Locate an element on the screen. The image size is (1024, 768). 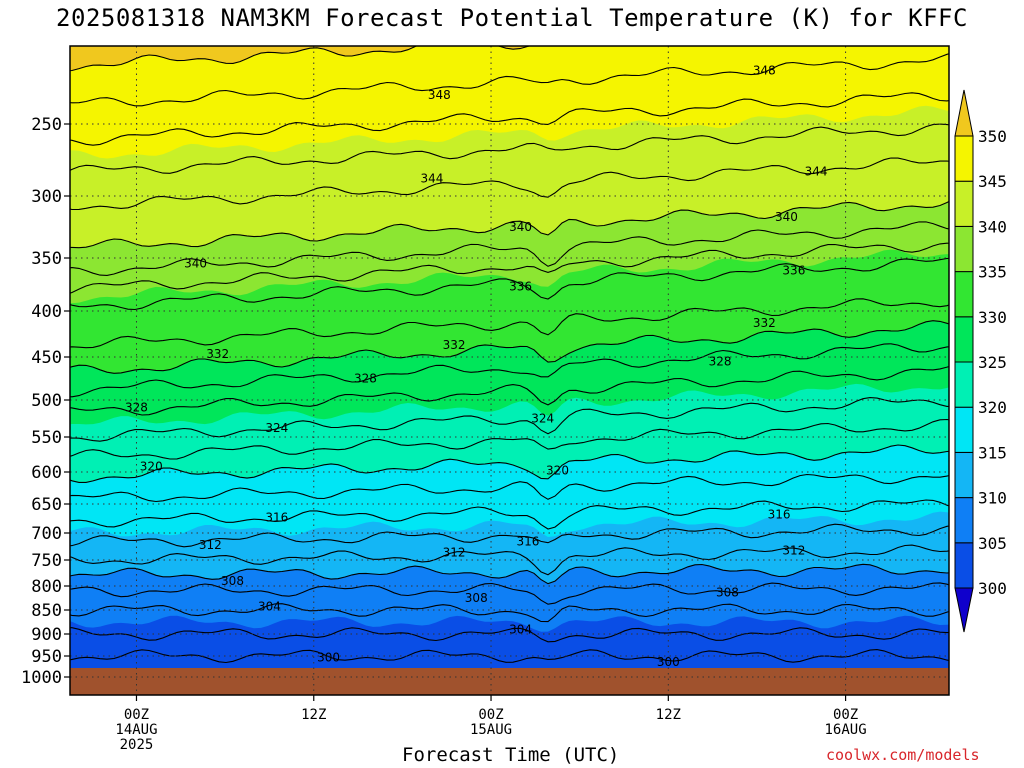
x-tick-label-0-1: 14AUG is located at coordinates (136, 730).